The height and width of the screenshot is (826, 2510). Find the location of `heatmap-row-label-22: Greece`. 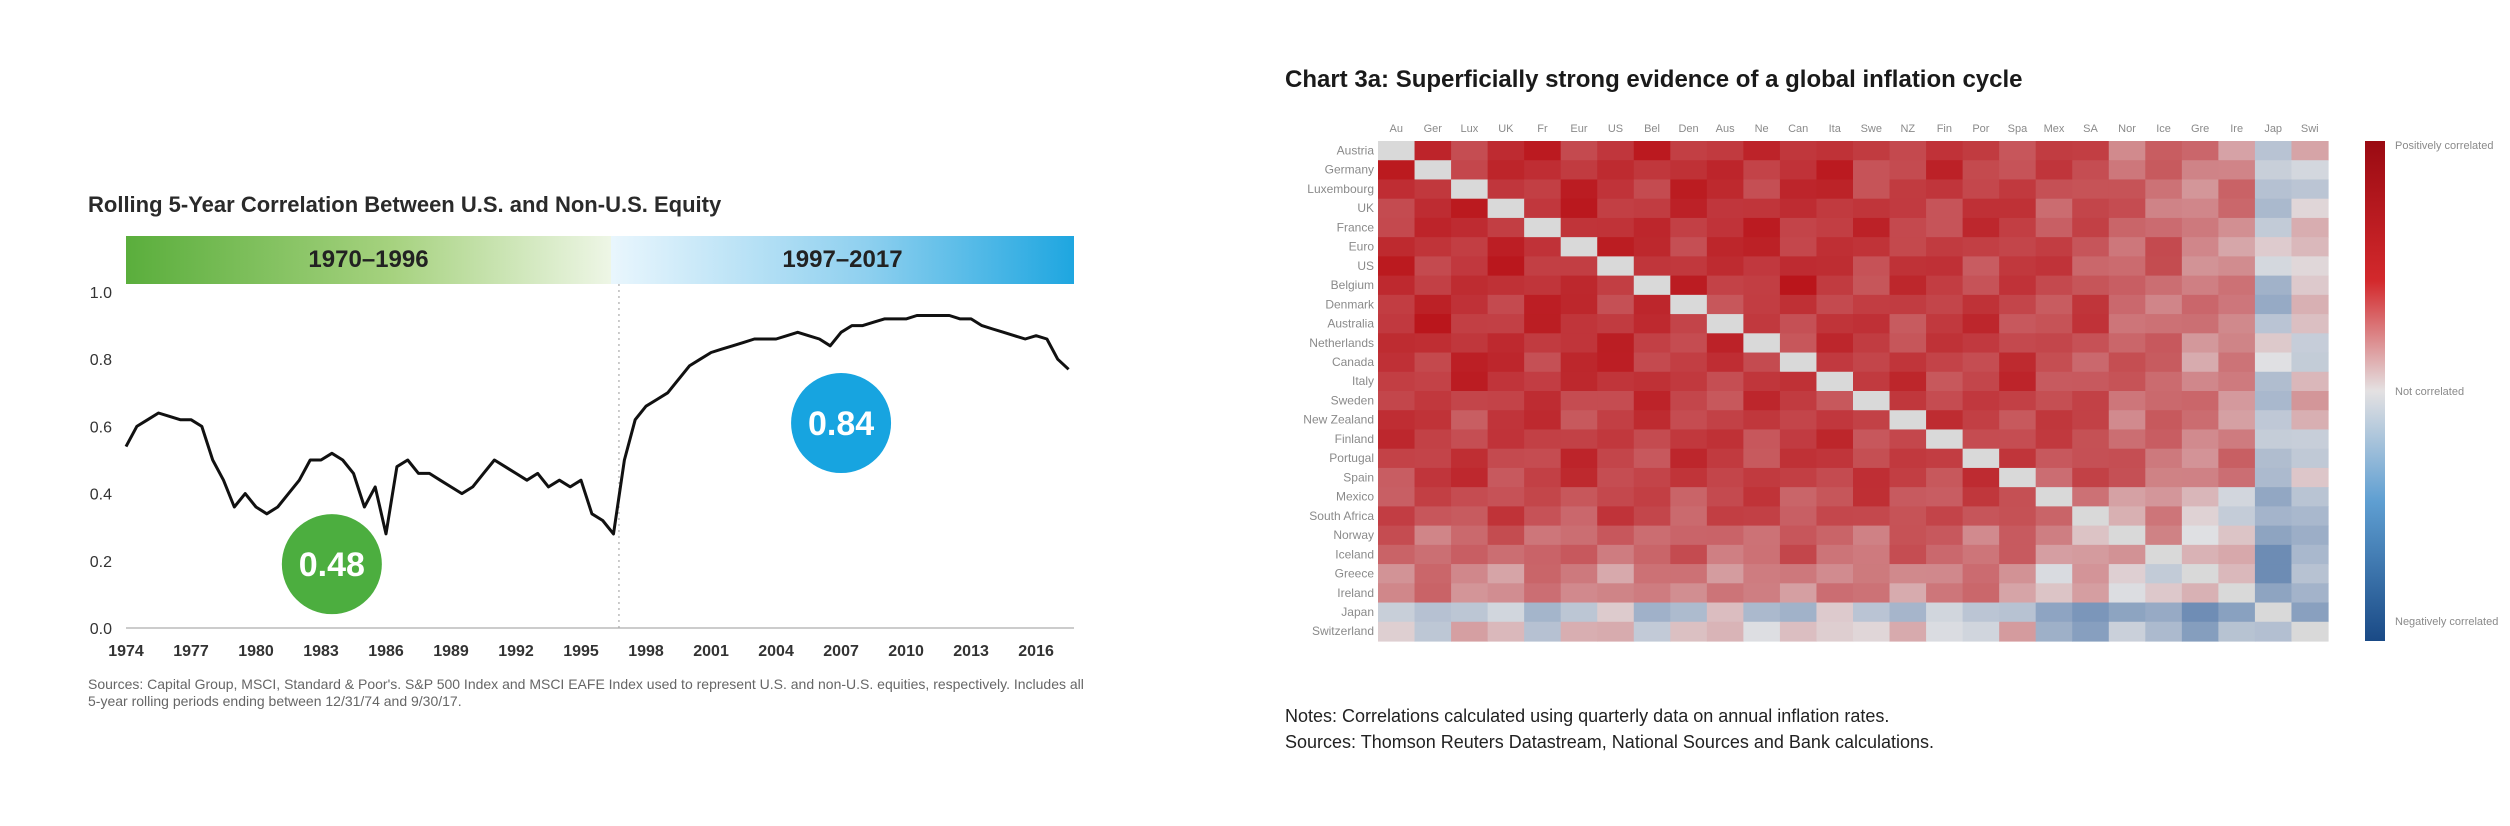

heatmap-row-label-22: Greece is located at coordinates (1355, 574).